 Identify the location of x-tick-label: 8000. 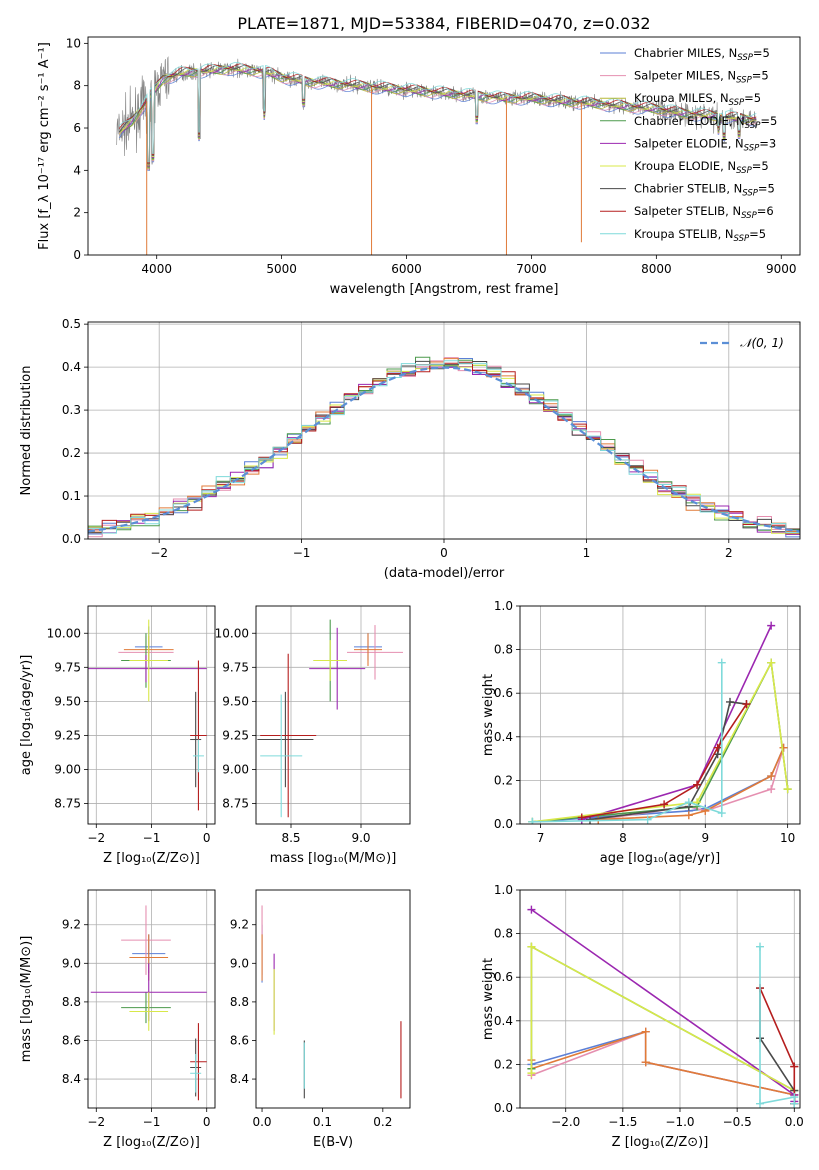
(656, 269).